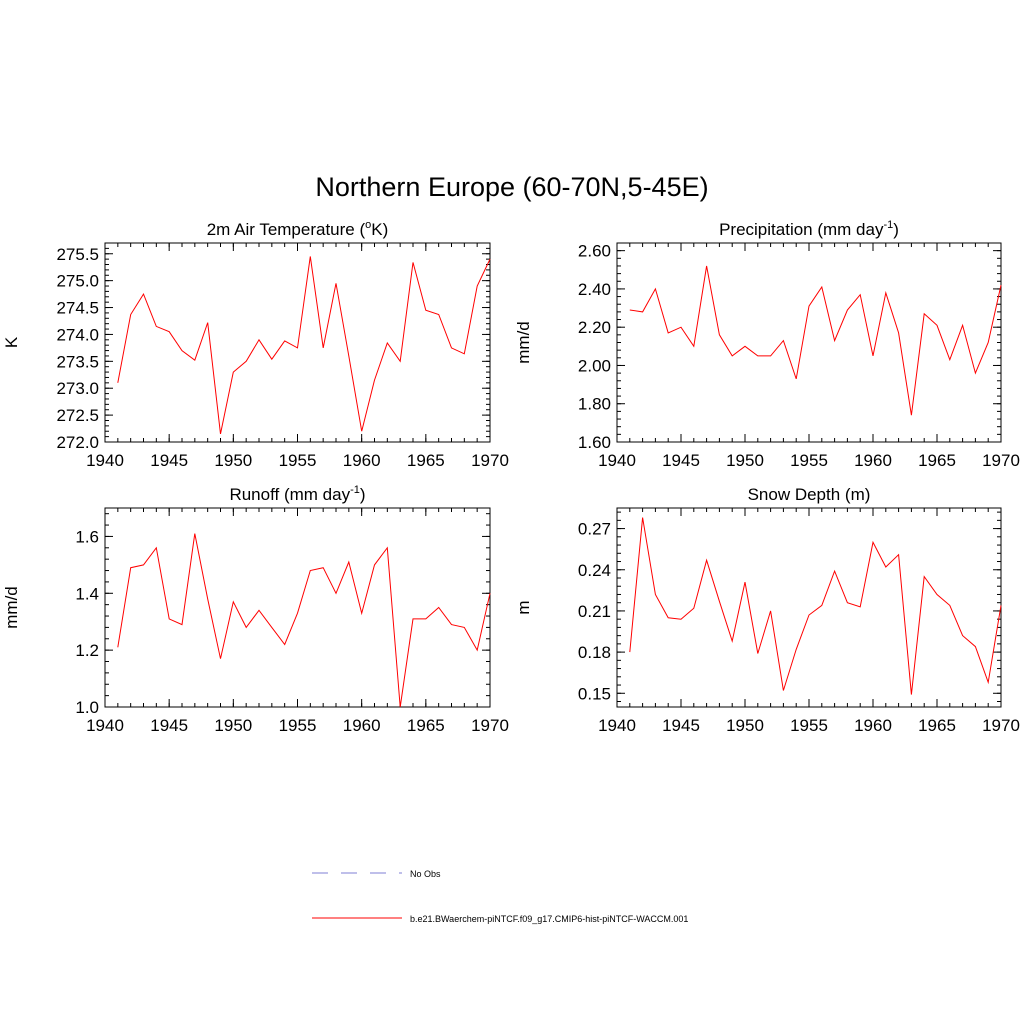 The width and height of the screenshot is (1024, 1024). Describe the element at coordinates (426, 460) in the screenshot. I see `air-temperature-xtick-label: 1965` at that location.